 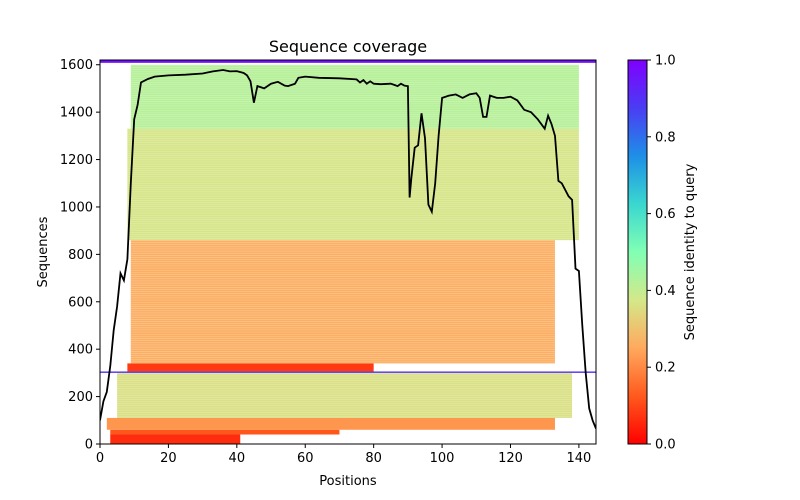 I want to click on x-axis-ticks: 0 20 40 60 80 100 120 140, so click(x=343, y=455).